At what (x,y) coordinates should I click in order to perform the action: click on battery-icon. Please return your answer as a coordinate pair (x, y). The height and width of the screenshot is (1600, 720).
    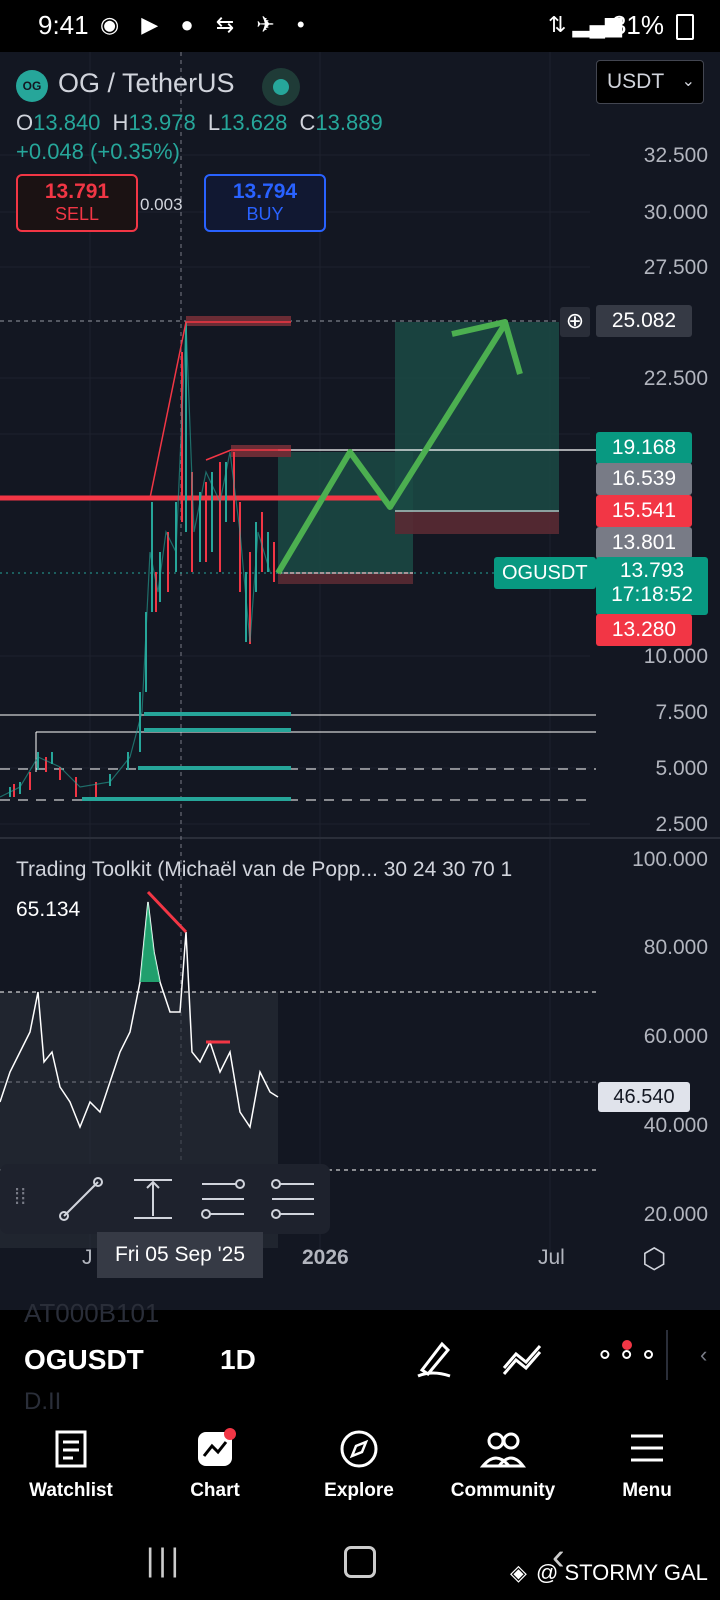
    Looking at the image, I should click on (685, 27).